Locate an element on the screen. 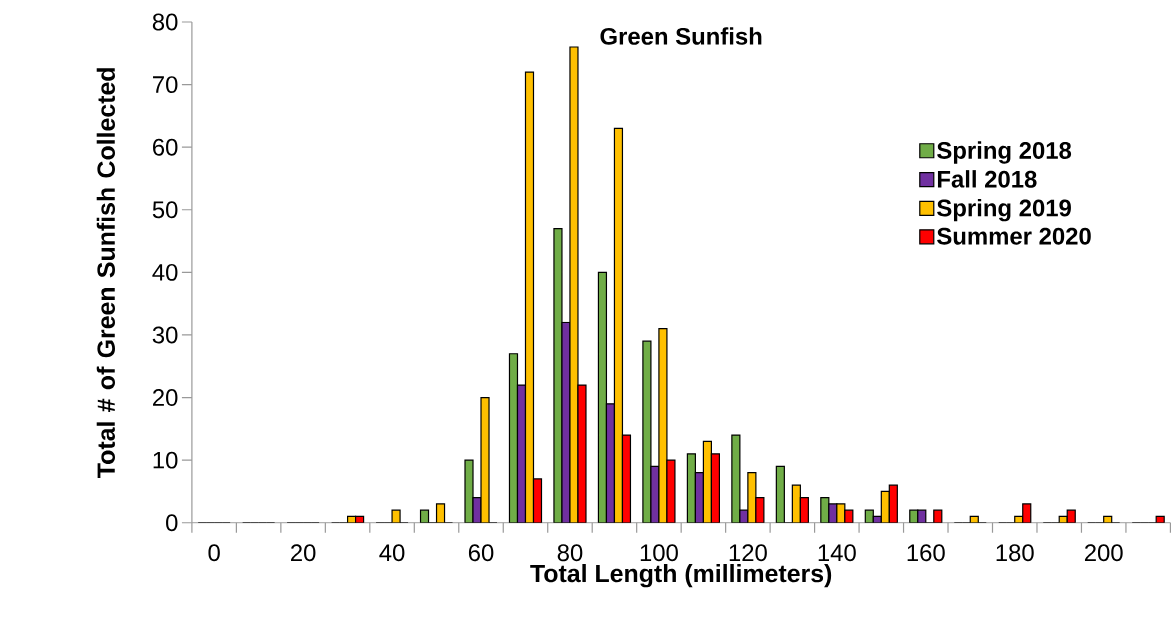  x-tick-label: 0 is located at coordinates (214, 553).